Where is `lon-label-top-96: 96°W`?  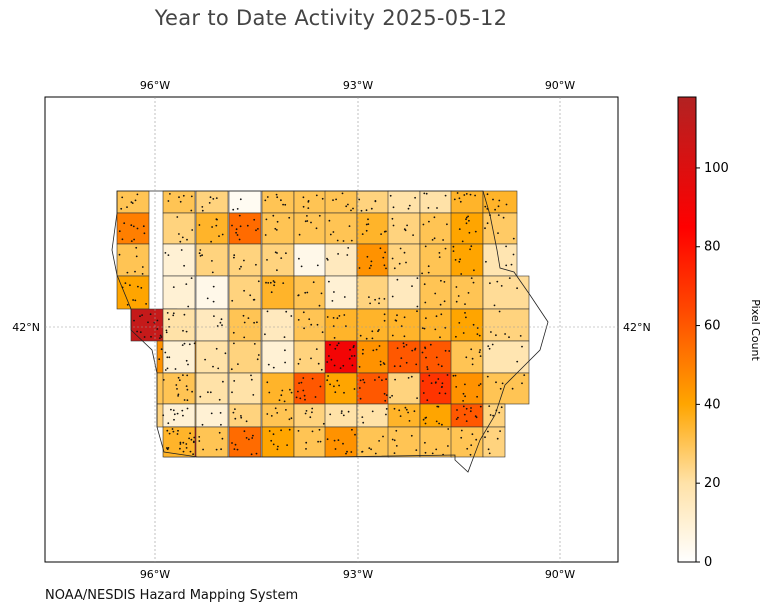
lon-label-top-96: 96°W is located at coordinates (155, 85).